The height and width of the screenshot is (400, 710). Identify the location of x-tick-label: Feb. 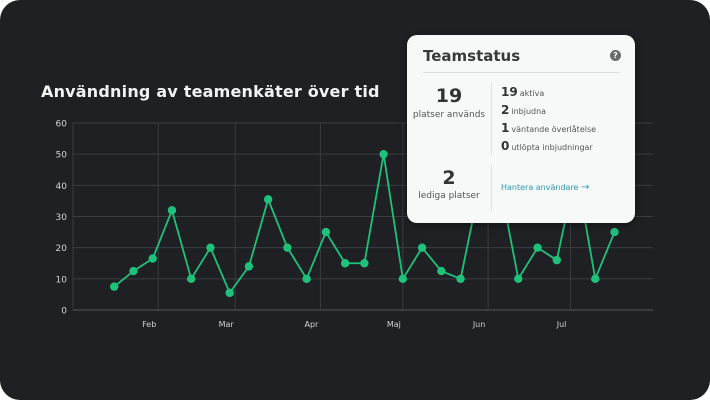
(149, 324).